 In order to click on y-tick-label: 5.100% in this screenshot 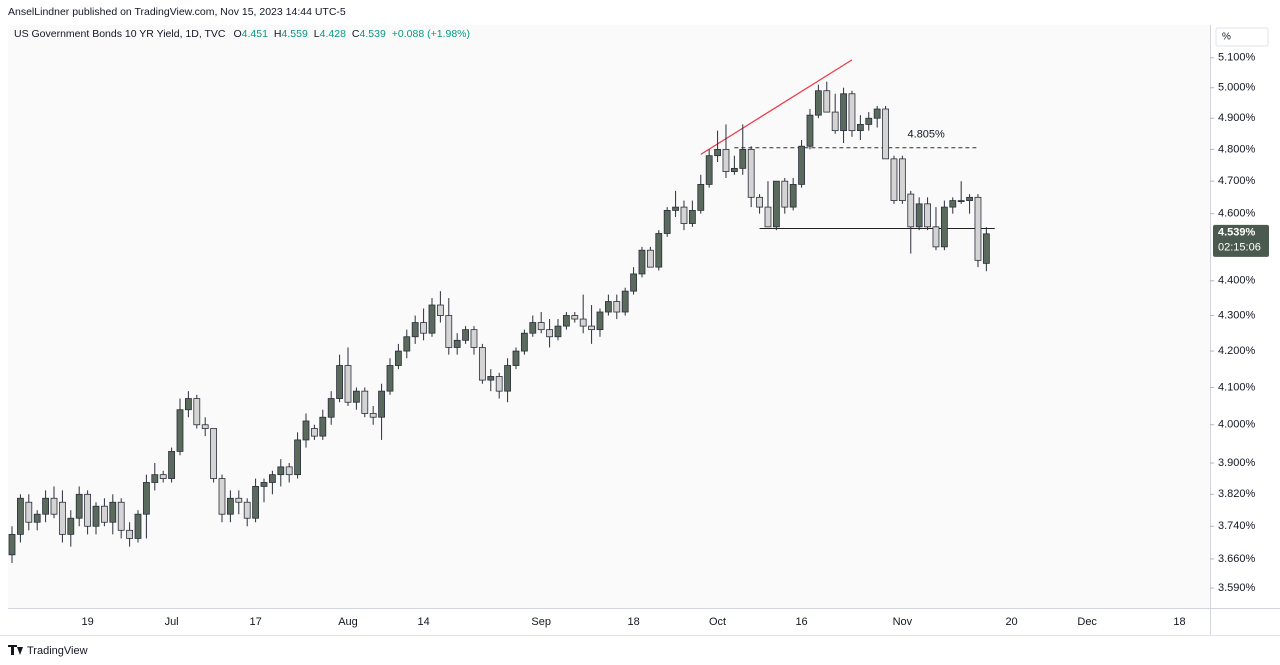, I will do `click(1237, 58)`.